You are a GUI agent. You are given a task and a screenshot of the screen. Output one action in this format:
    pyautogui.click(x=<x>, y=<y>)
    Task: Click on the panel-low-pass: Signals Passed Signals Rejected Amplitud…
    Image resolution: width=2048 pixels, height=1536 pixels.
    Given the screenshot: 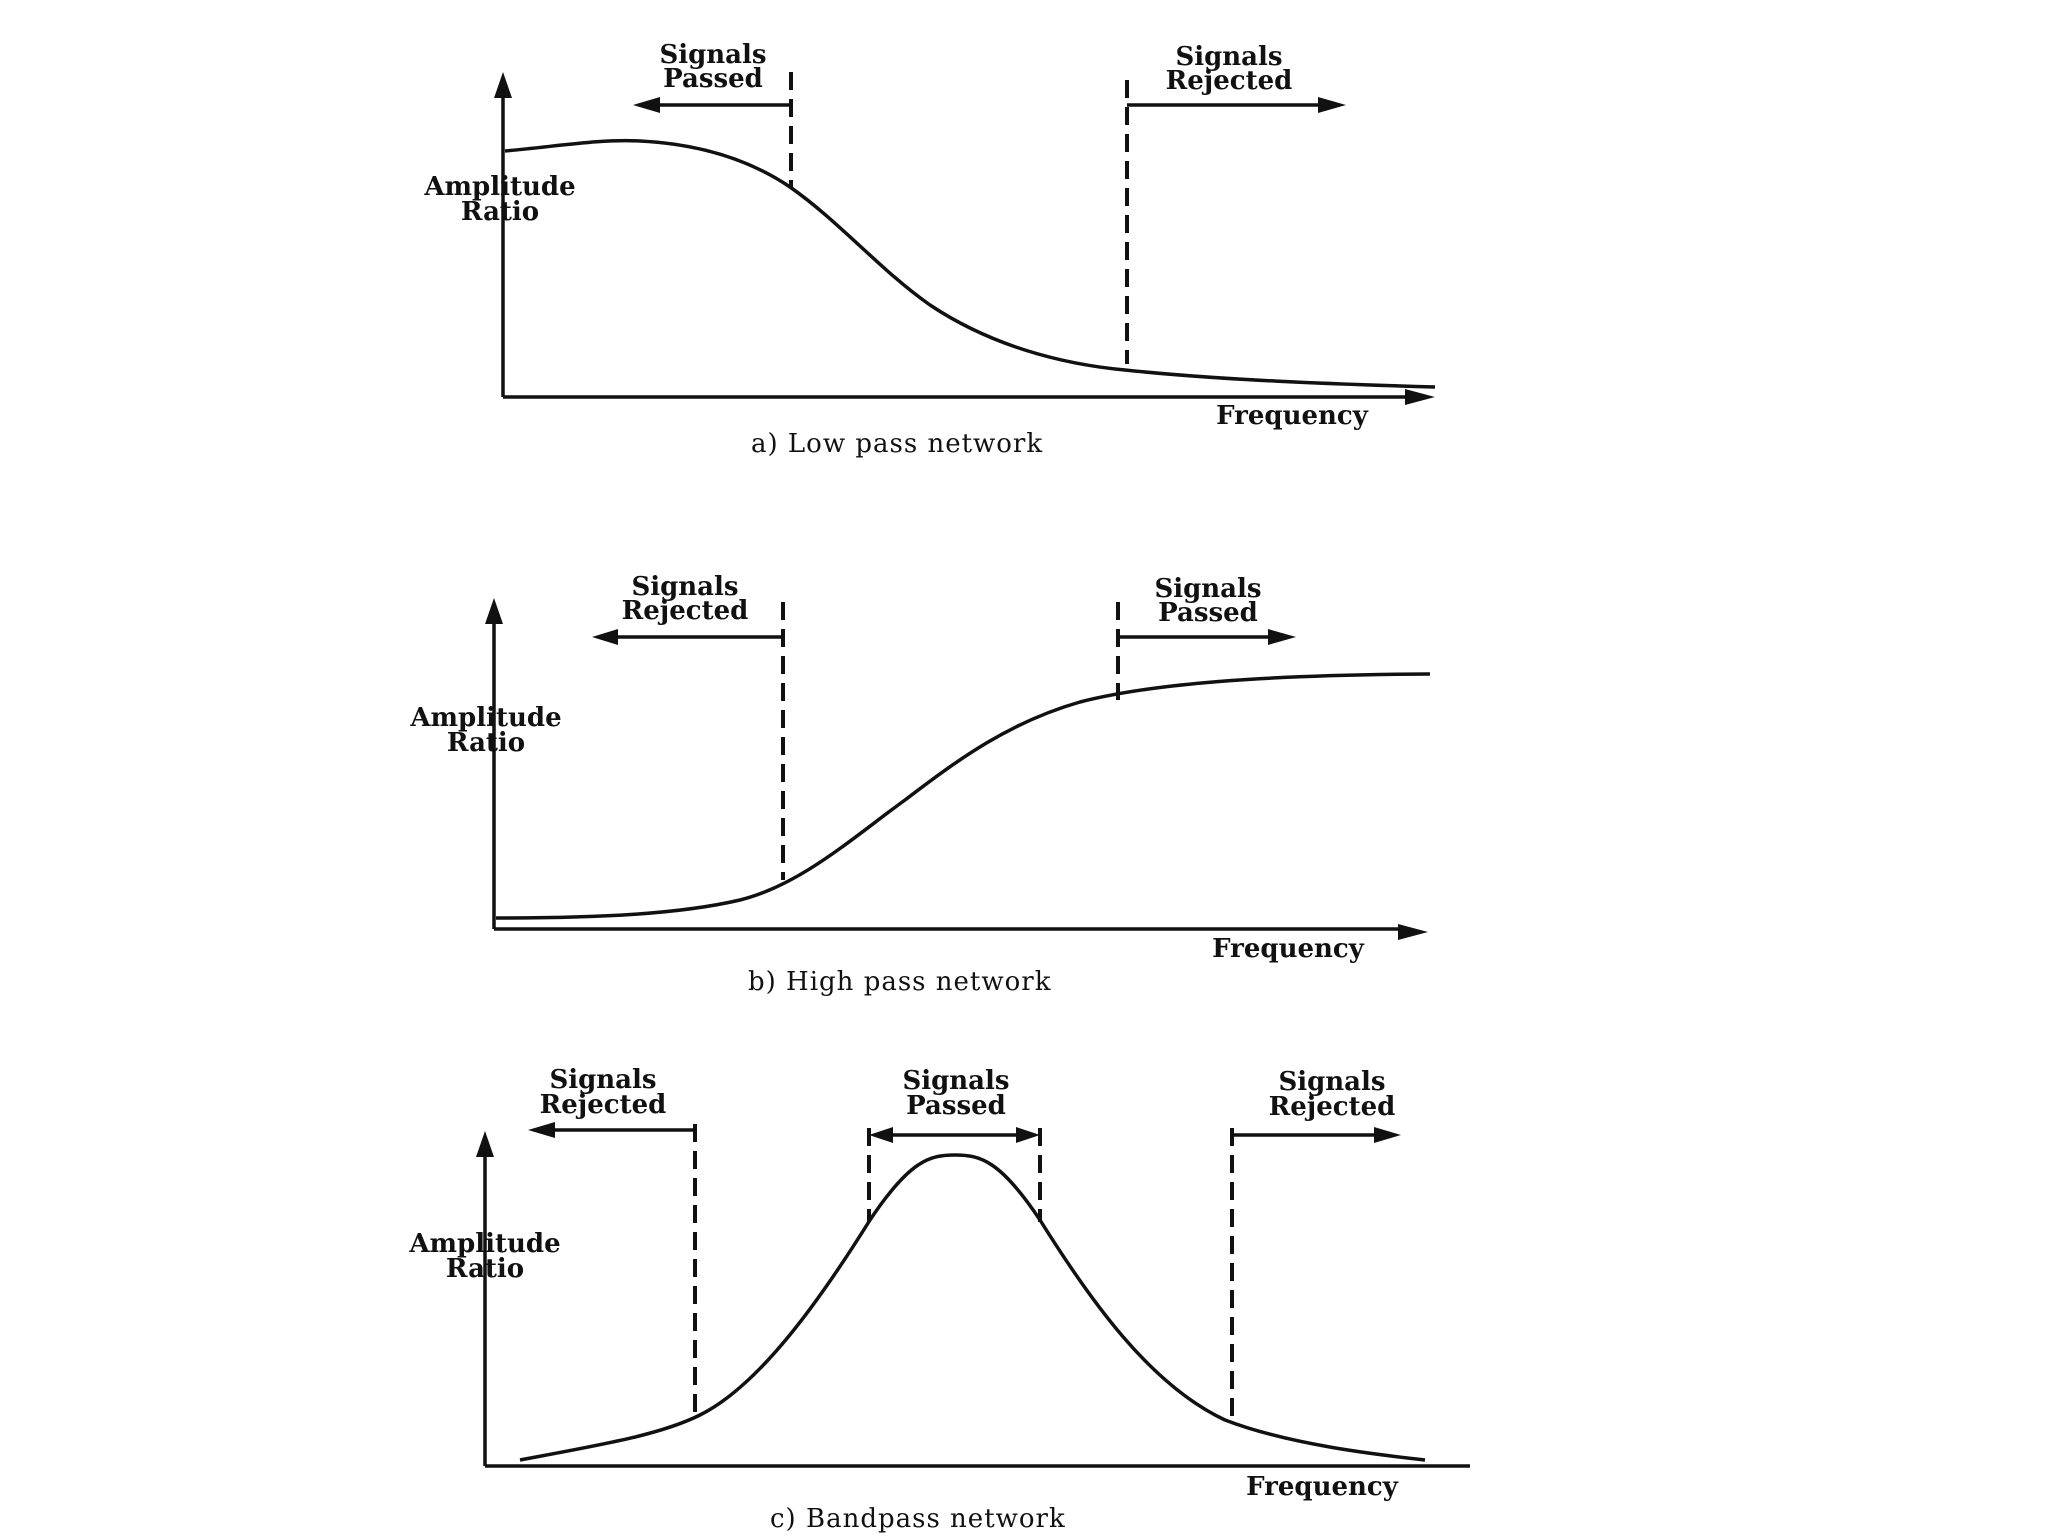 What is the action you would take?
    pyautogui.click(x=929, y=249)
    